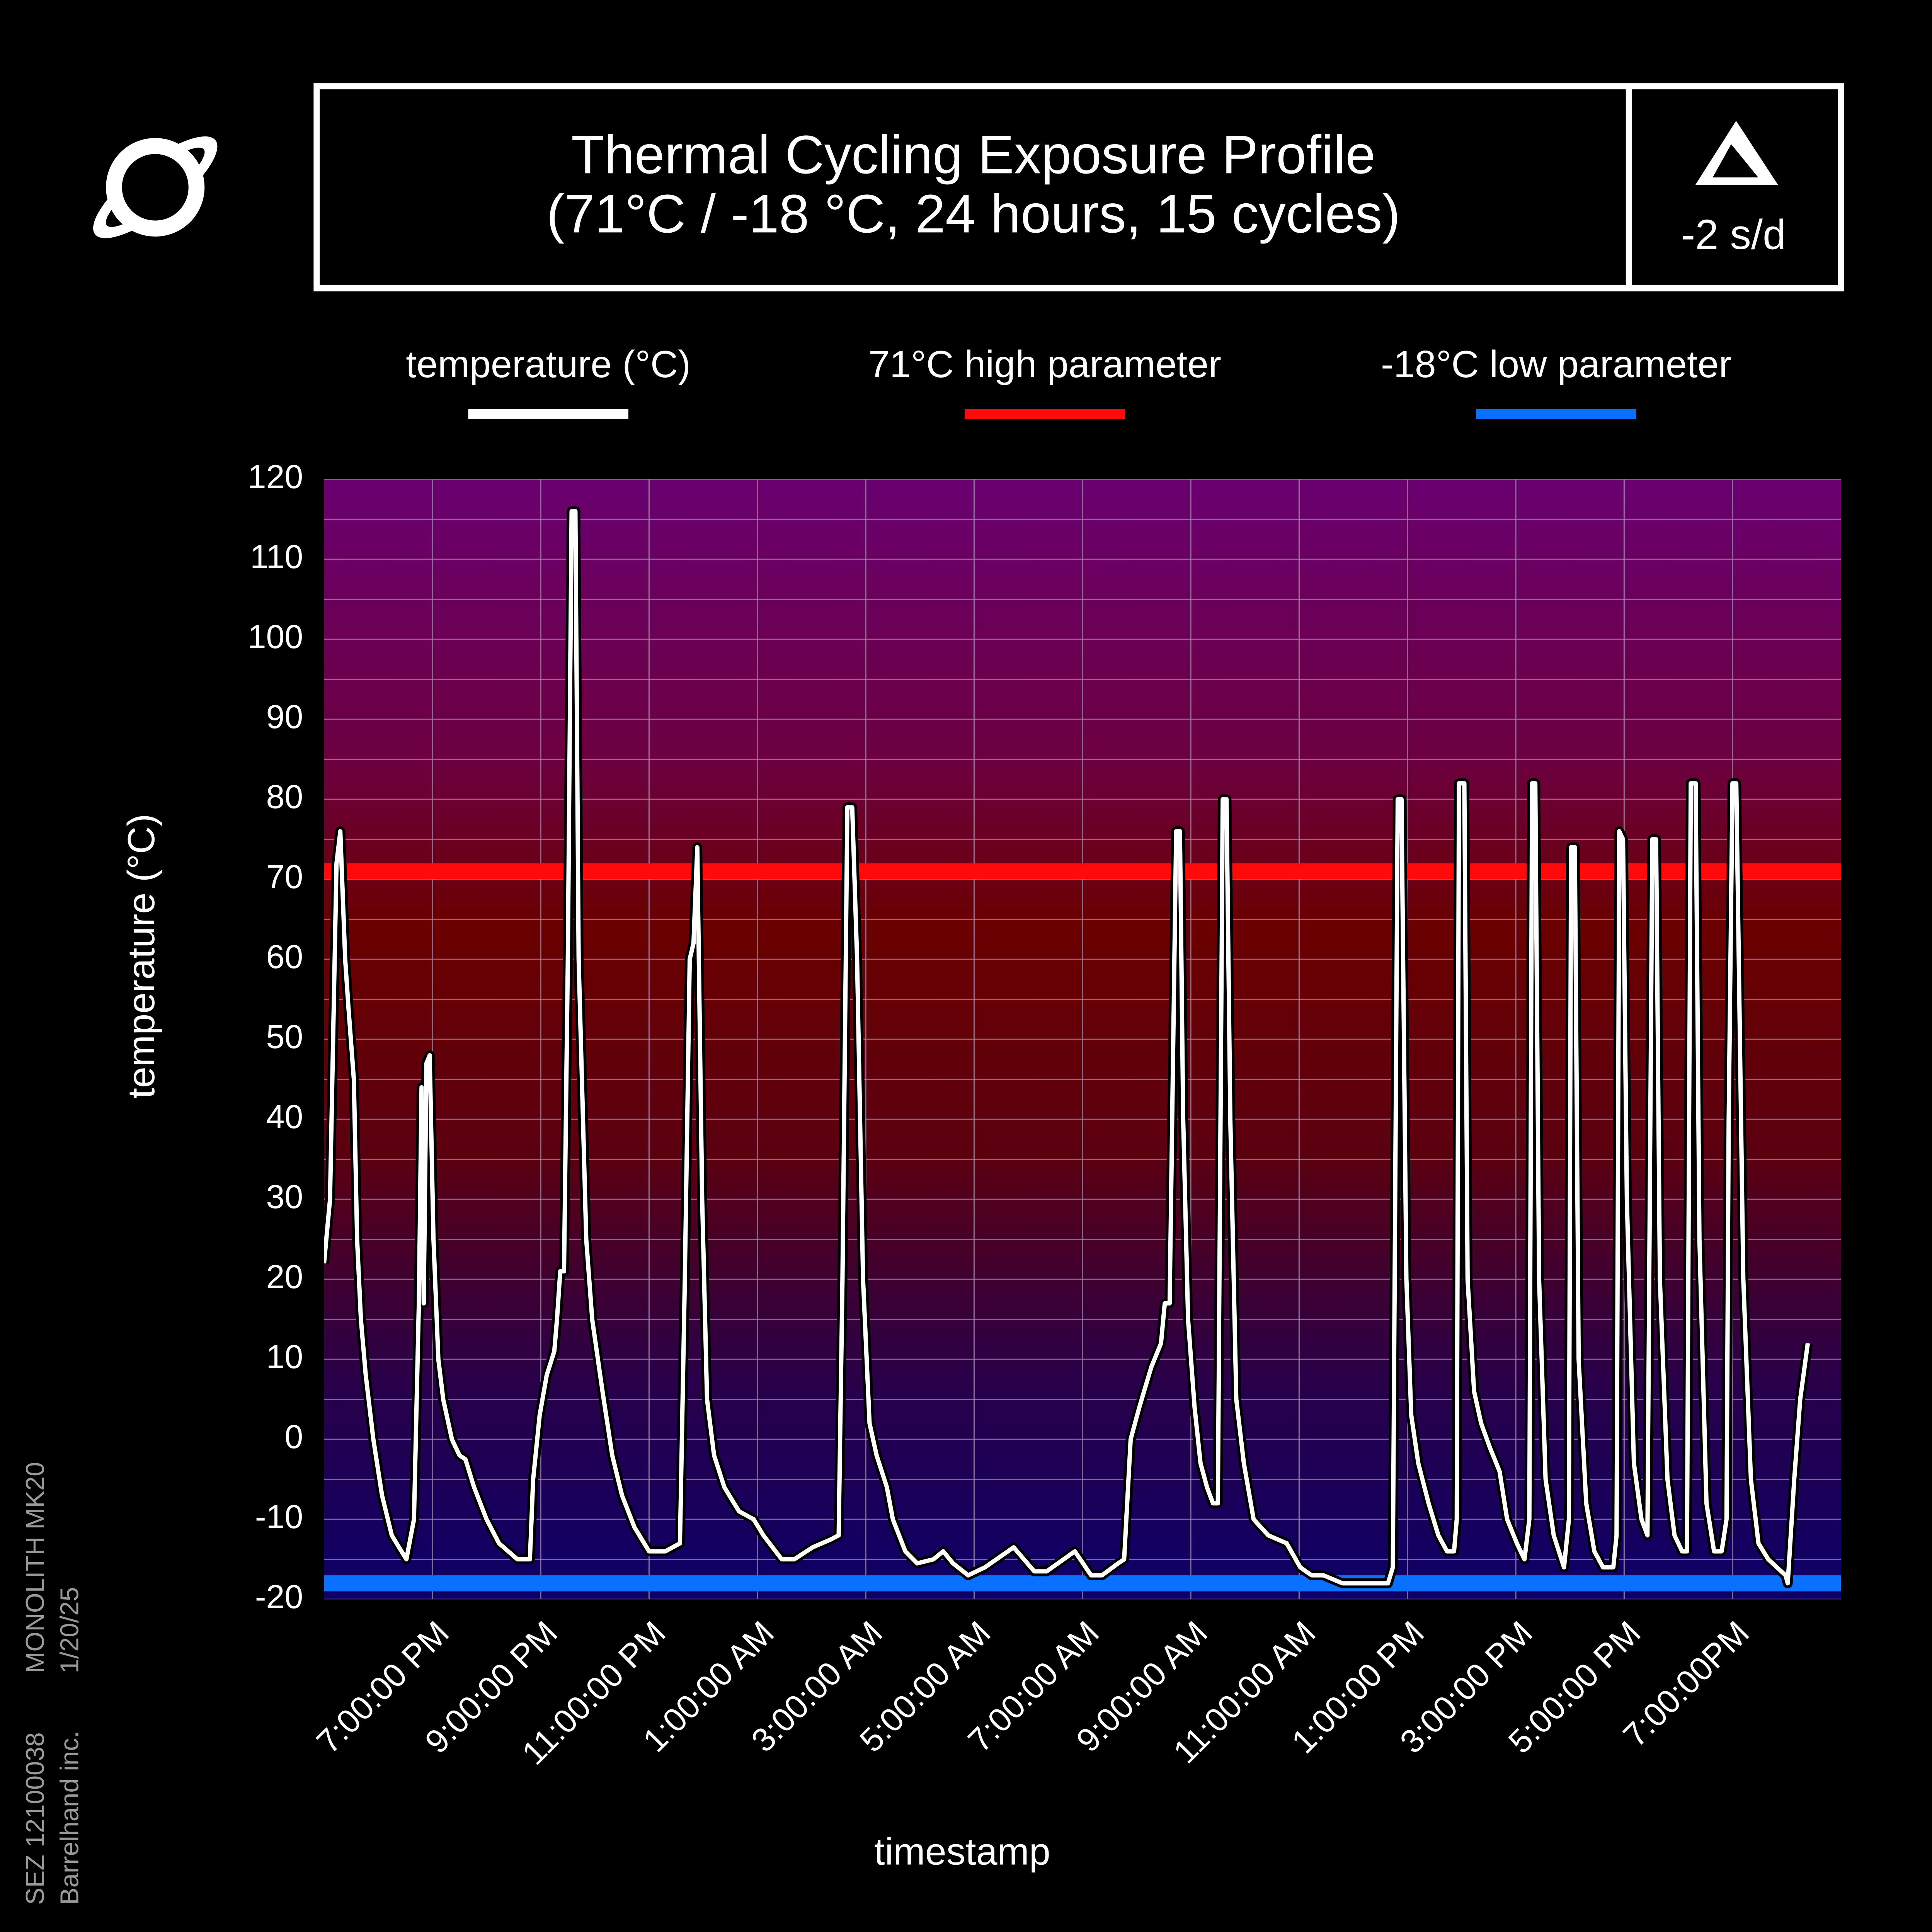  Describe the element at coordinates (284, 1356) in the screenshot. I see `y-tick-label: 10` at that location.